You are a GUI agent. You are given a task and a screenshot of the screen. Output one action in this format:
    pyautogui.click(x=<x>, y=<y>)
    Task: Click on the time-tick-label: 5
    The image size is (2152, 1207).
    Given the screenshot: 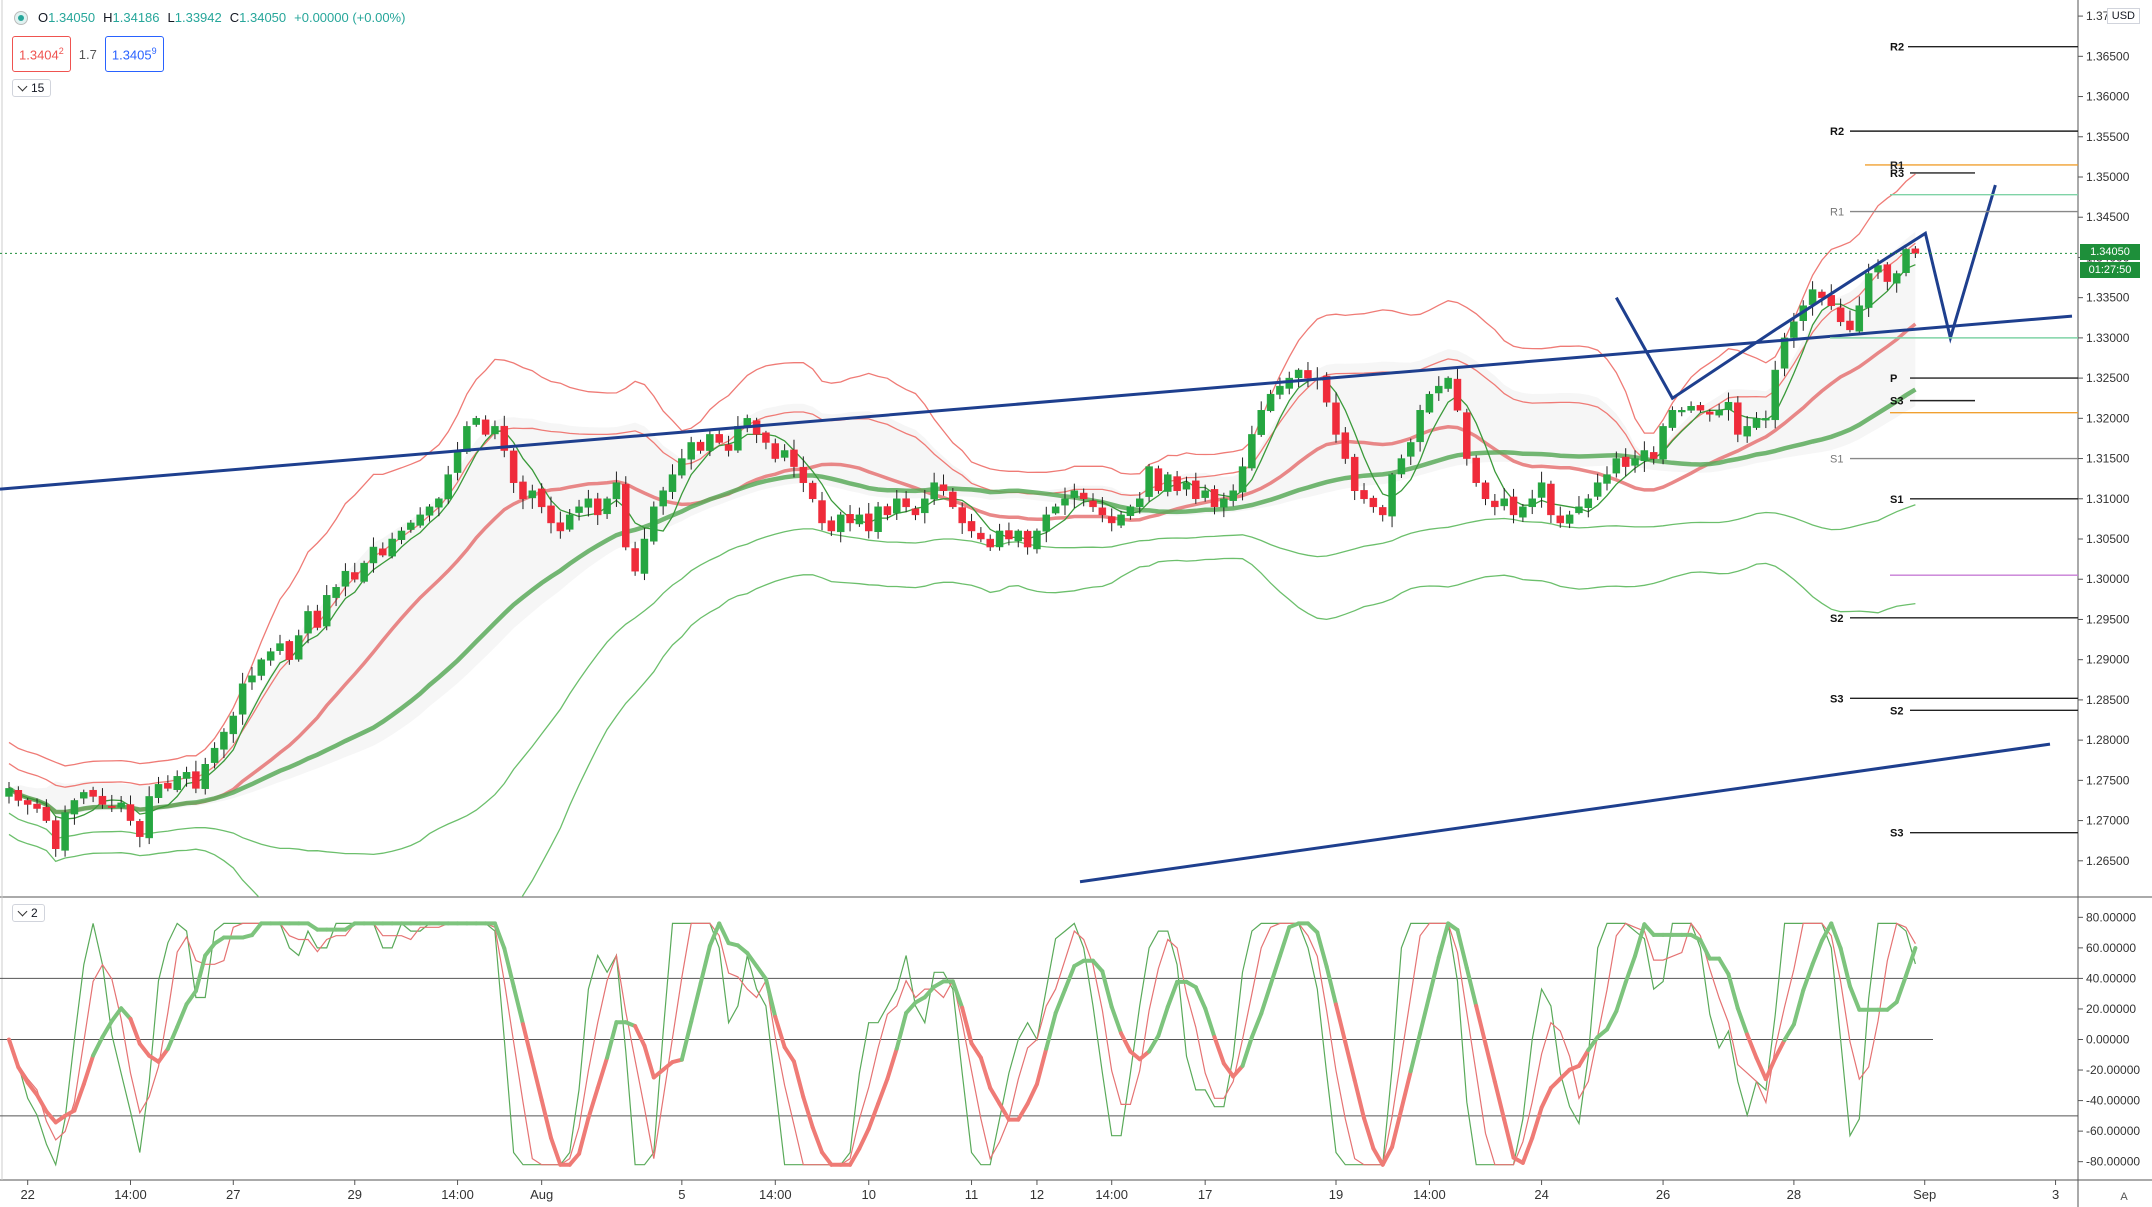 What is the action you would take?
    pyautogui.click(x=681, y=1194)
    